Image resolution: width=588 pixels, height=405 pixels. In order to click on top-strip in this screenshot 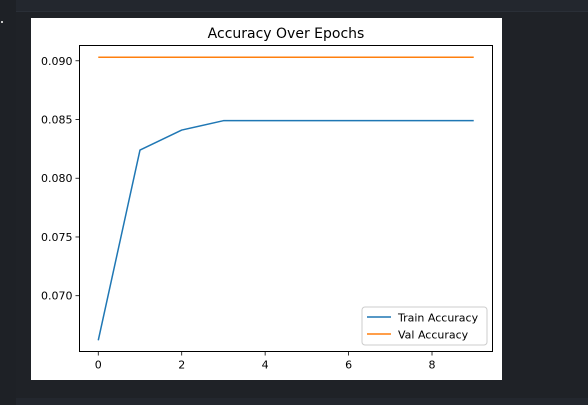, I will do `click(302, 6)`.